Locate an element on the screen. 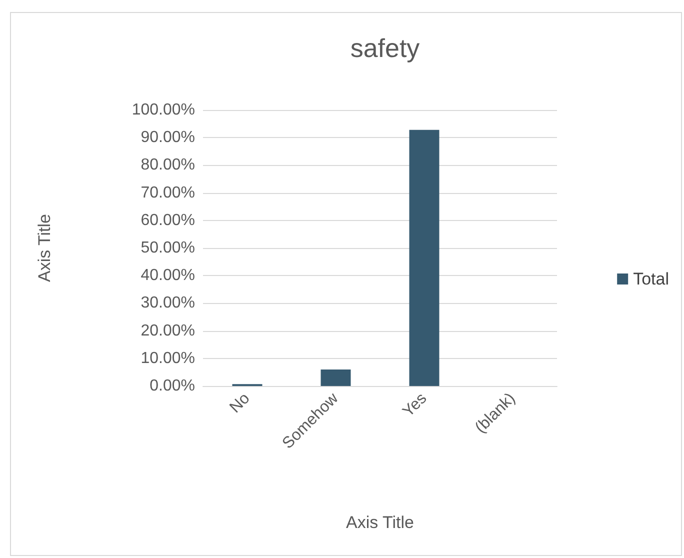 Image resolution: width=684 pixels, height=558 pixels. y-tick-label: 100.00% is located at coordinates (163, 110).